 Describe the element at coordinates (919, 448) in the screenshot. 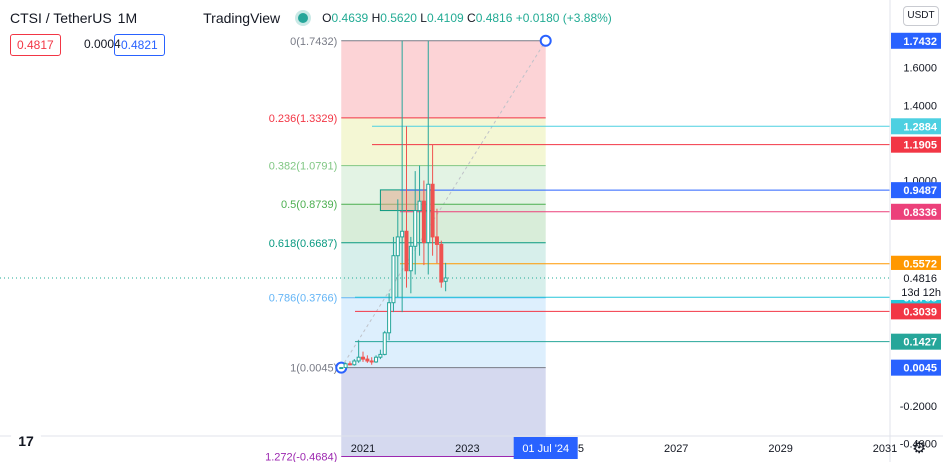

I see `gear-icon: ⚙` at that location.